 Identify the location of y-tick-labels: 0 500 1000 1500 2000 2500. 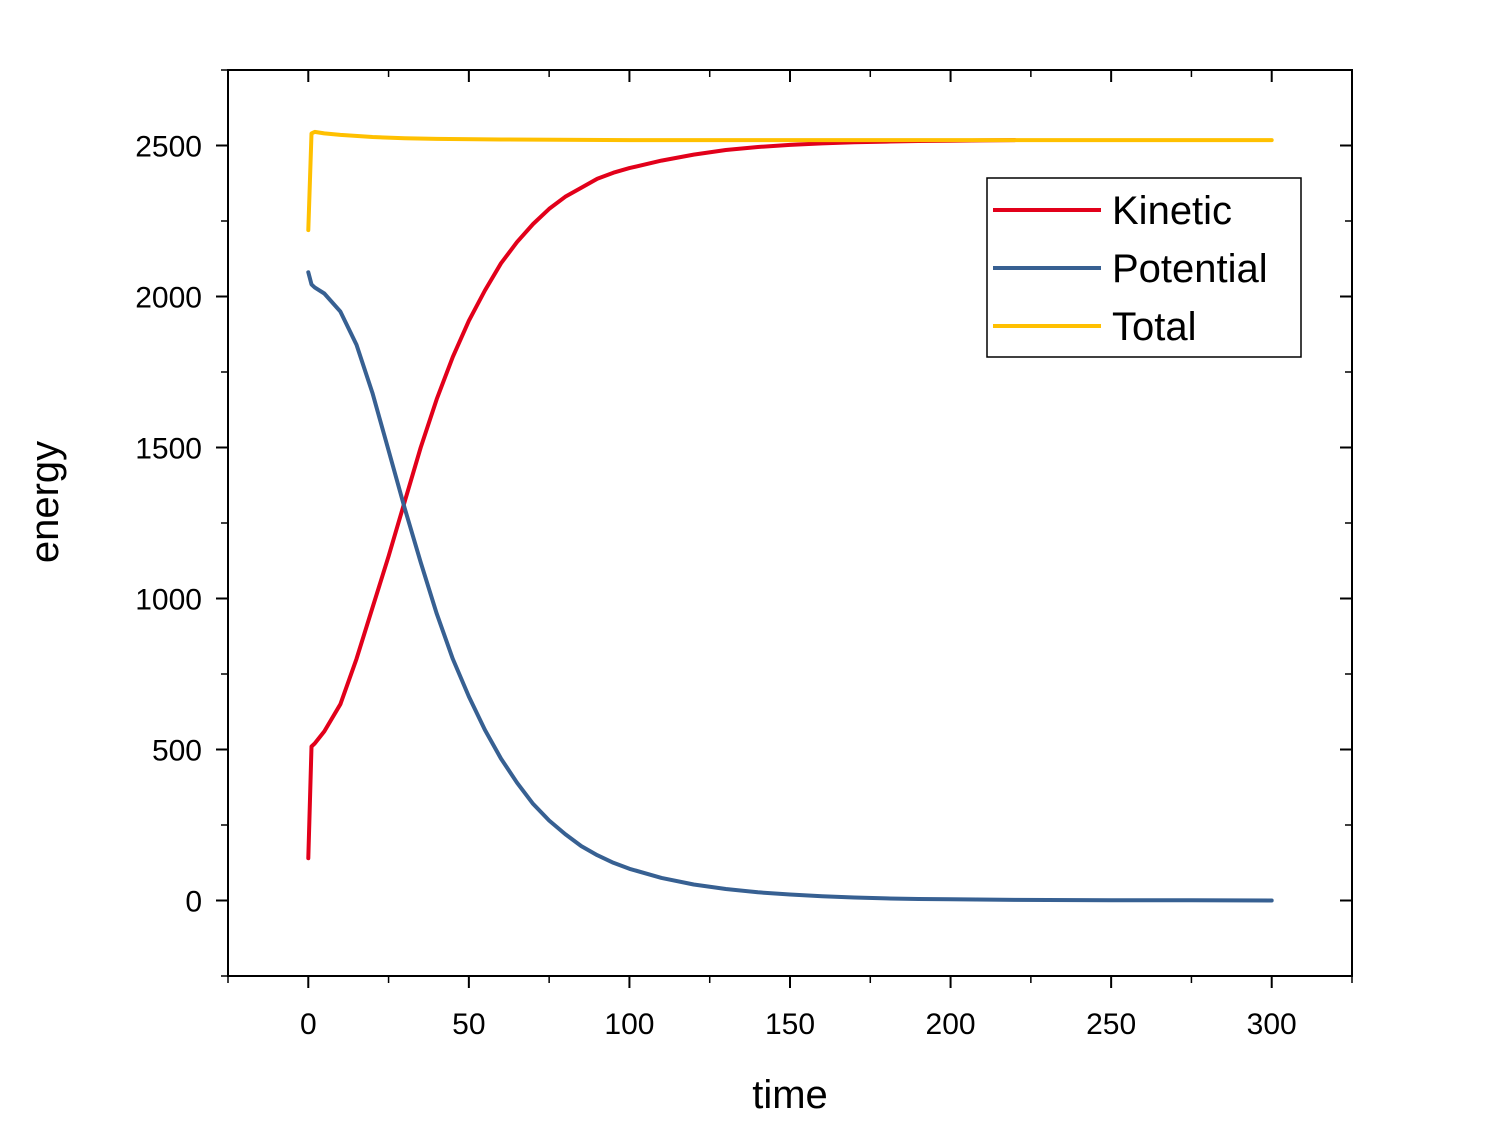
(168, 525).